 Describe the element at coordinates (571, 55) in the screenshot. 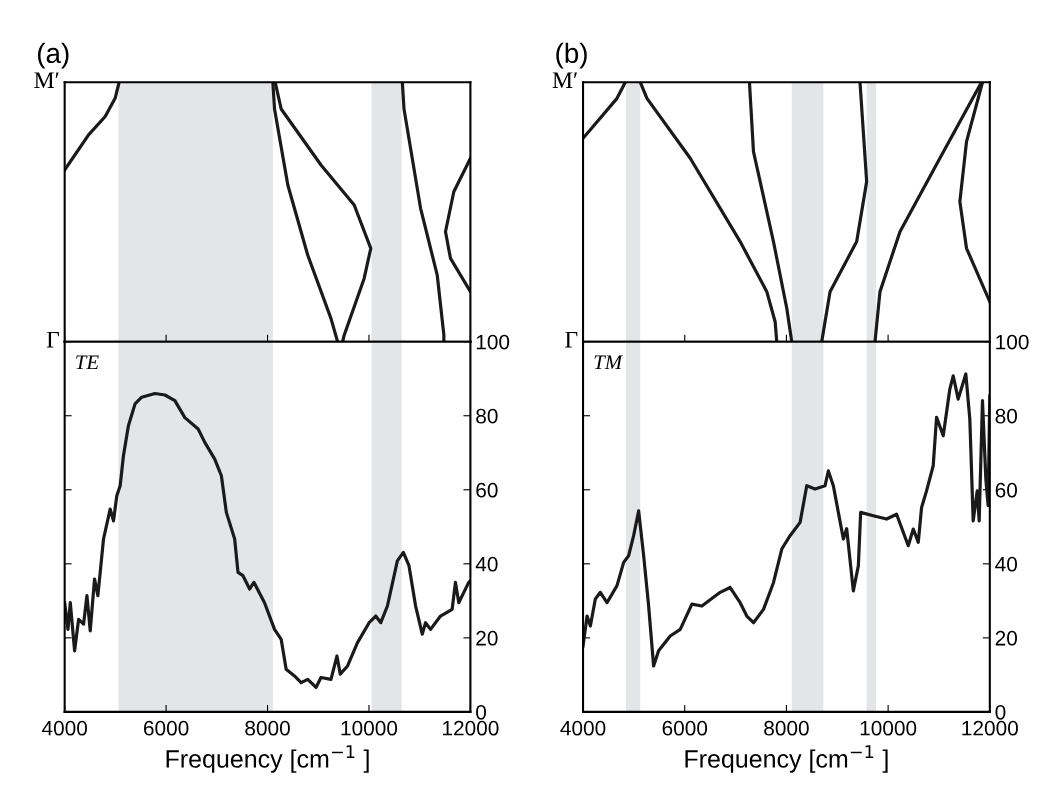

I see `chart-title: (b)` at that location.